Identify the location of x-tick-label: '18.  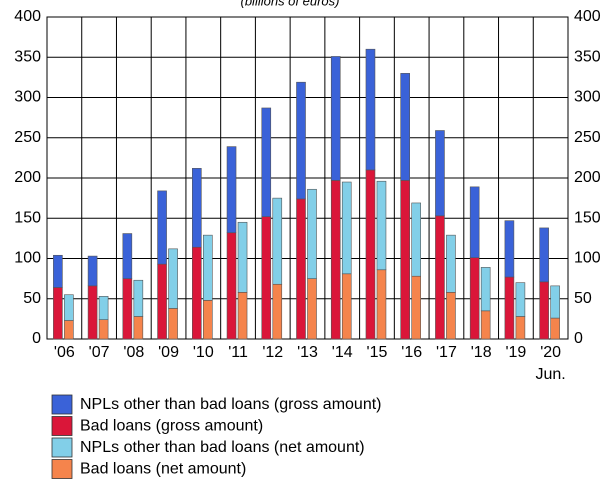
(481, 352).